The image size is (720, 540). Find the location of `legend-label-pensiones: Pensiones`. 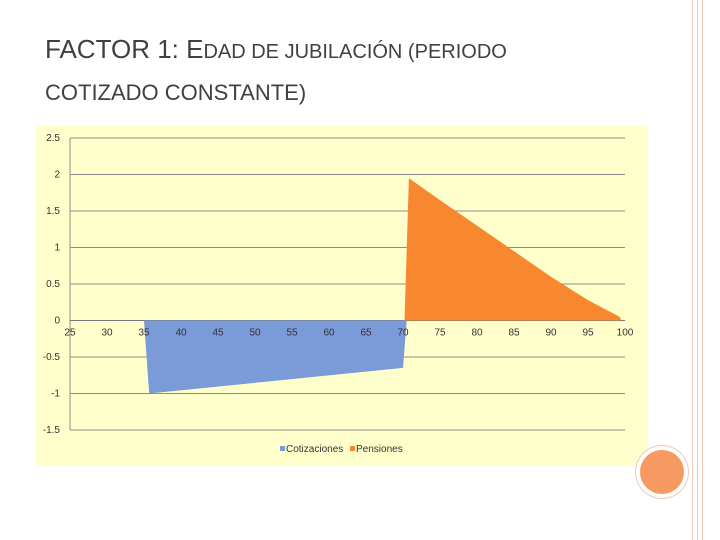

legend-label-pensiones: Pensiones is located at coordinates (379, 449).